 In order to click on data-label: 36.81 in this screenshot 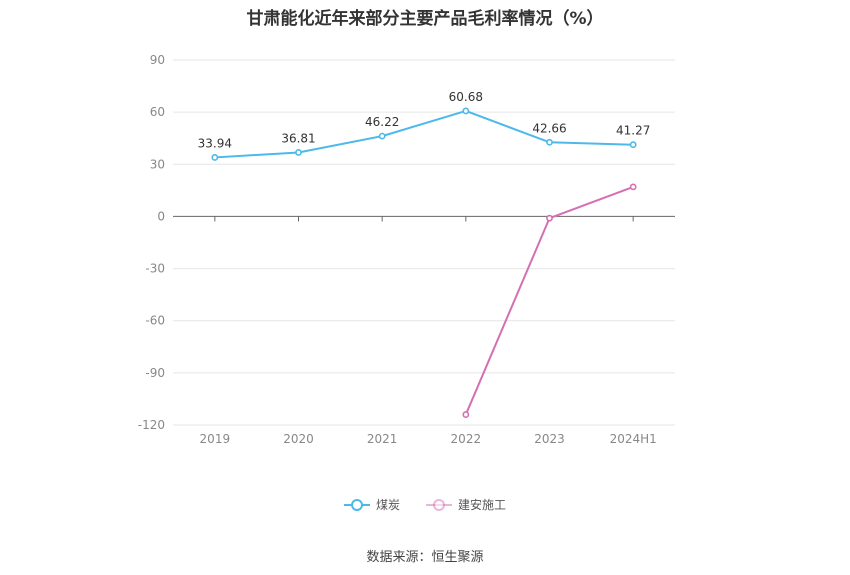, I will do `click(298, 138)`.